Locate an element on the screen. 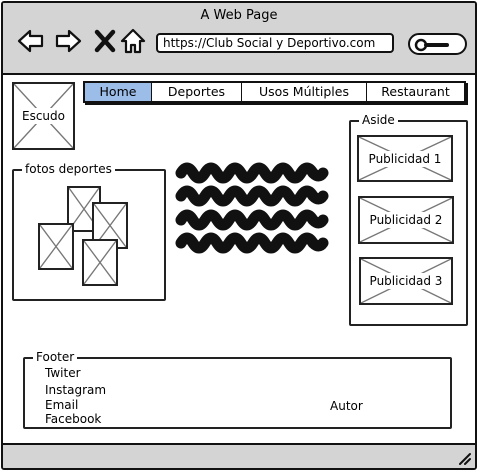  sports-photos-group: fotos deportes is located at coordinates (89, 231).